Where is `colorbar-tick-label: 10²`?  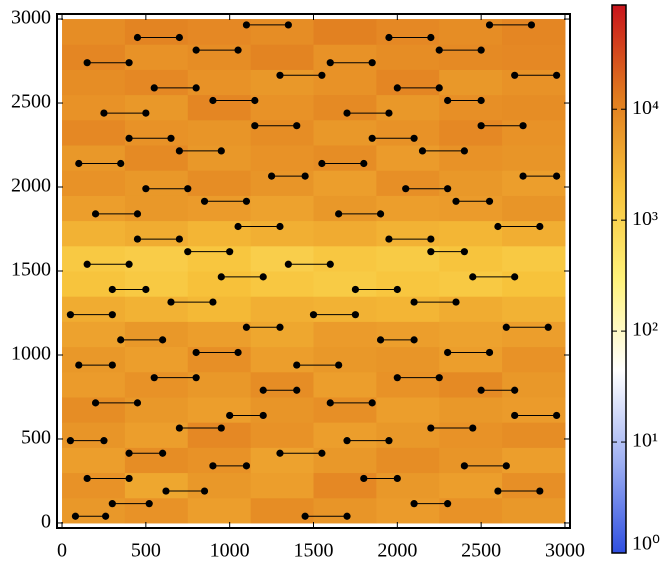
colorbar-tick-label: 10² is located at coordinates (645, 330).